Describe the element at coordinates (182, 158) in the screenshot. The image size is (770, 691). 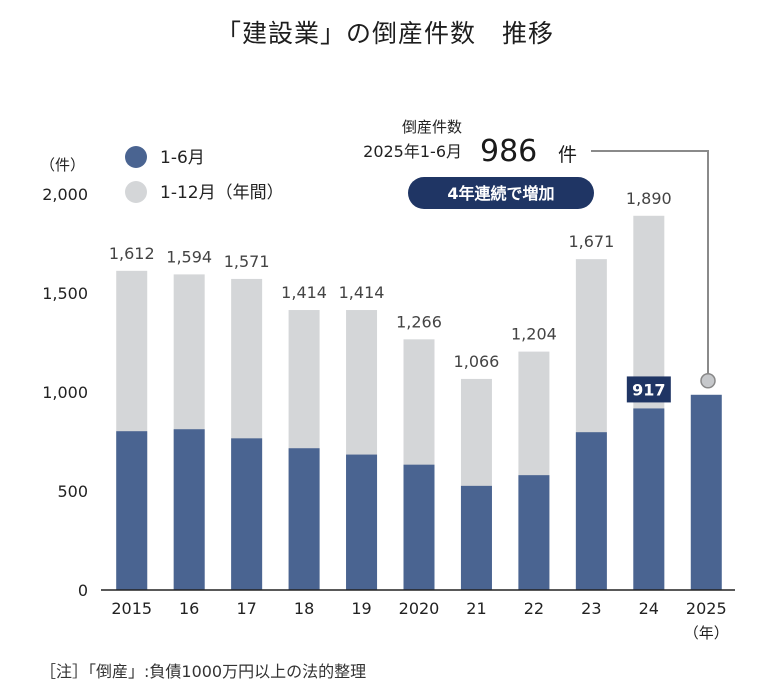
I see `legend-label-h1: 1-6月` at that location.